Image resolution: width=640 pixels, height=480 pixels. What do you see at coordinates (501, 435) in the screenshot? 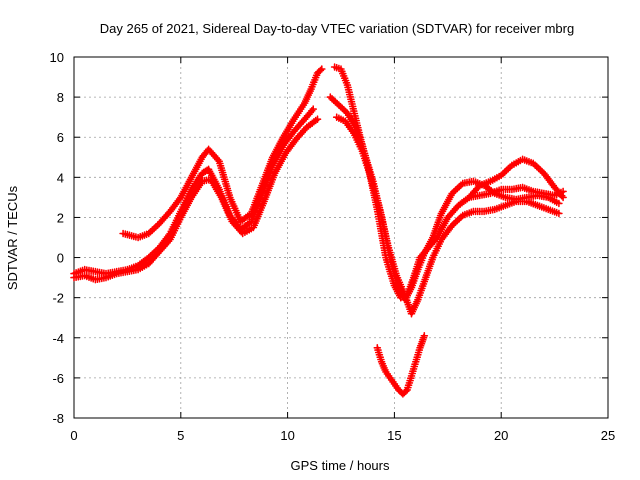
I see `x-tick-label-4: 20` at bounding box center [501, 435].